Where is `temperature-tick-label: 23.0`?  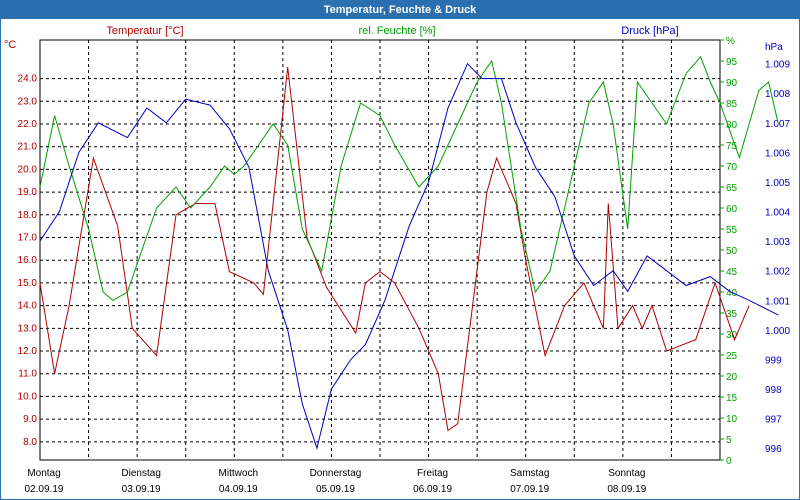
temperature-tick-label: 23.0 is located at coordinates (28, 101).